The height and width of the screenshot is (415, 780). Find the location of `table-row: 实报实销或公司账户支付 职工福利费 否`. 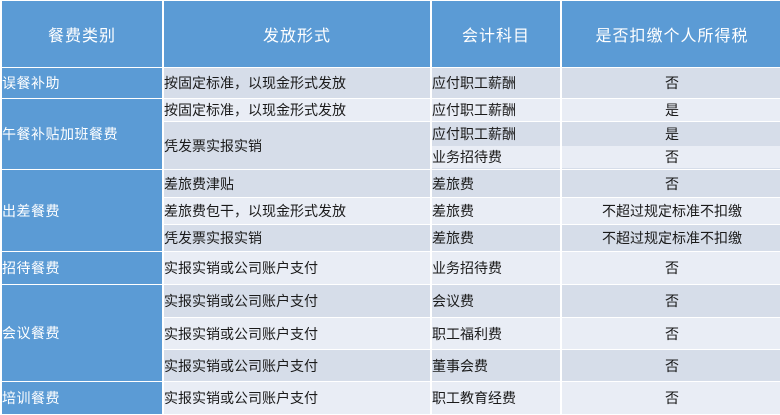

table-row: 实报实销或公司账户支付 职工福利费 否 is located at coordinates (391, 333).